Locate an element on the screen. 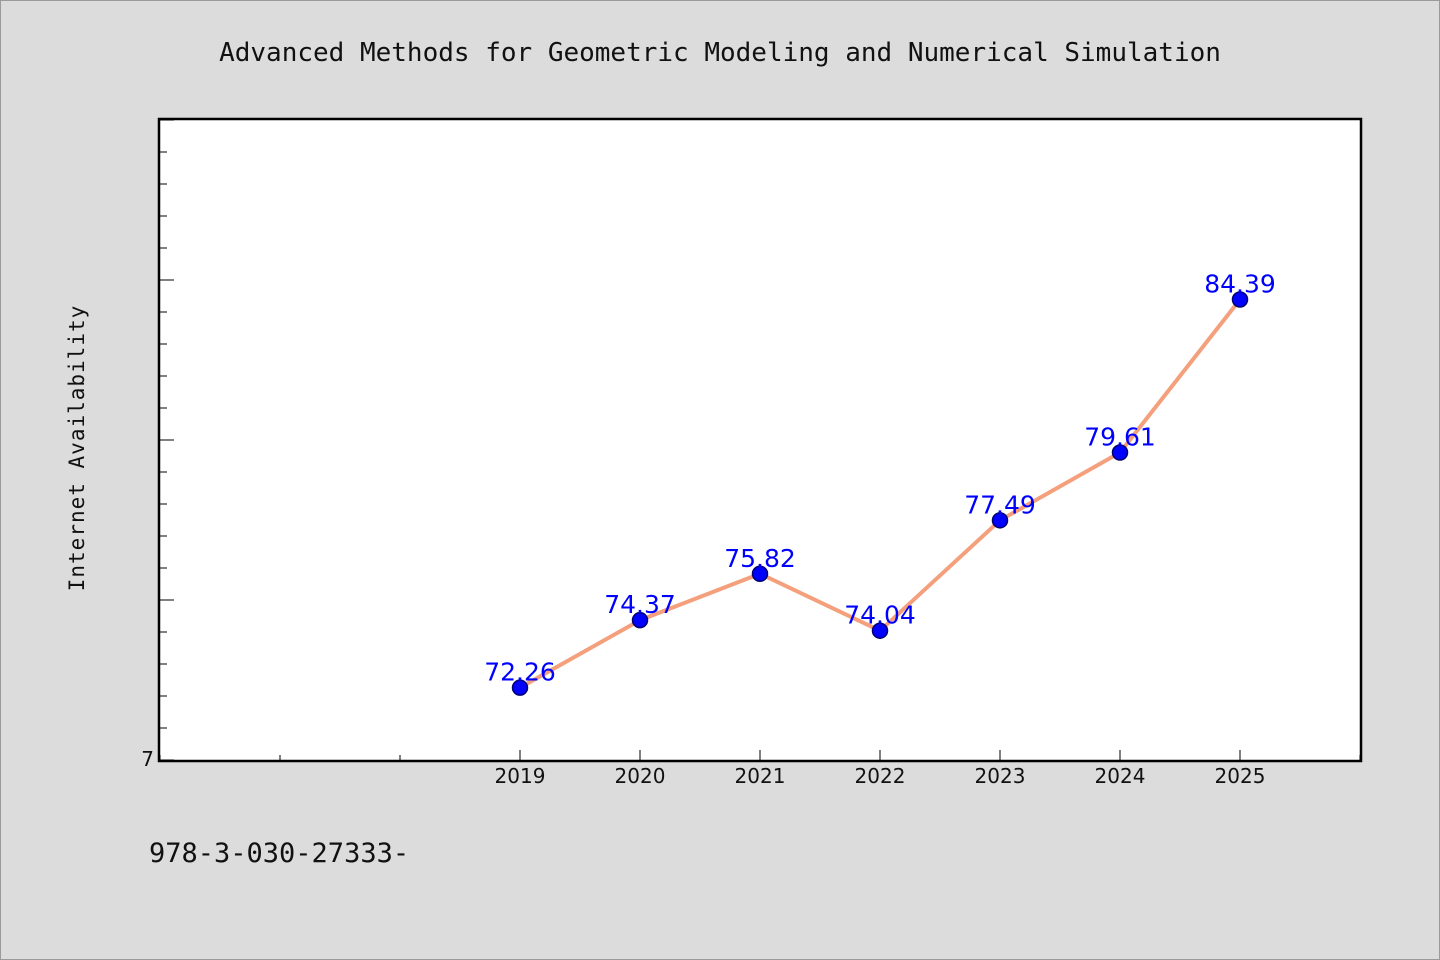  y-tick-labels: 7 is located at coordinates (147, 759).